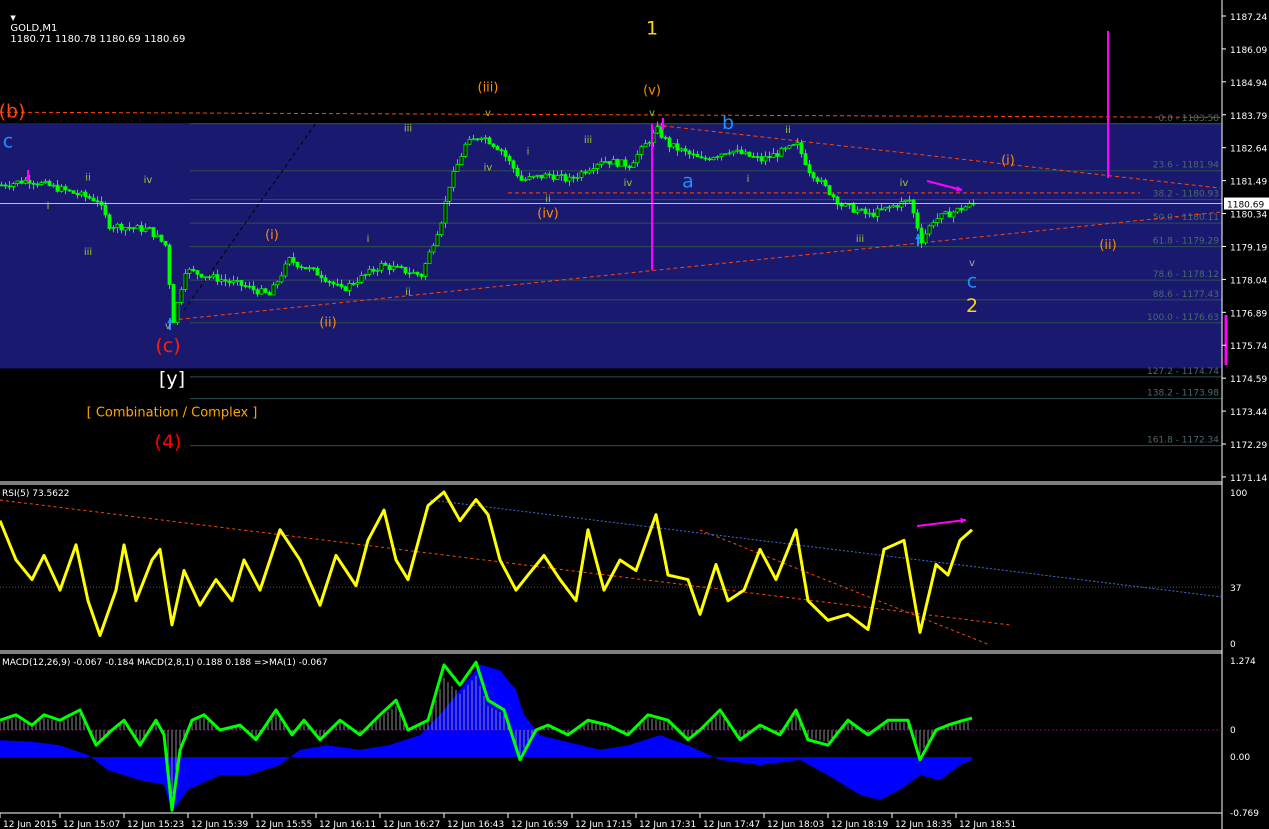  I want to click on fib-label: 161.8 - 1172.34, so click(1183, 441).